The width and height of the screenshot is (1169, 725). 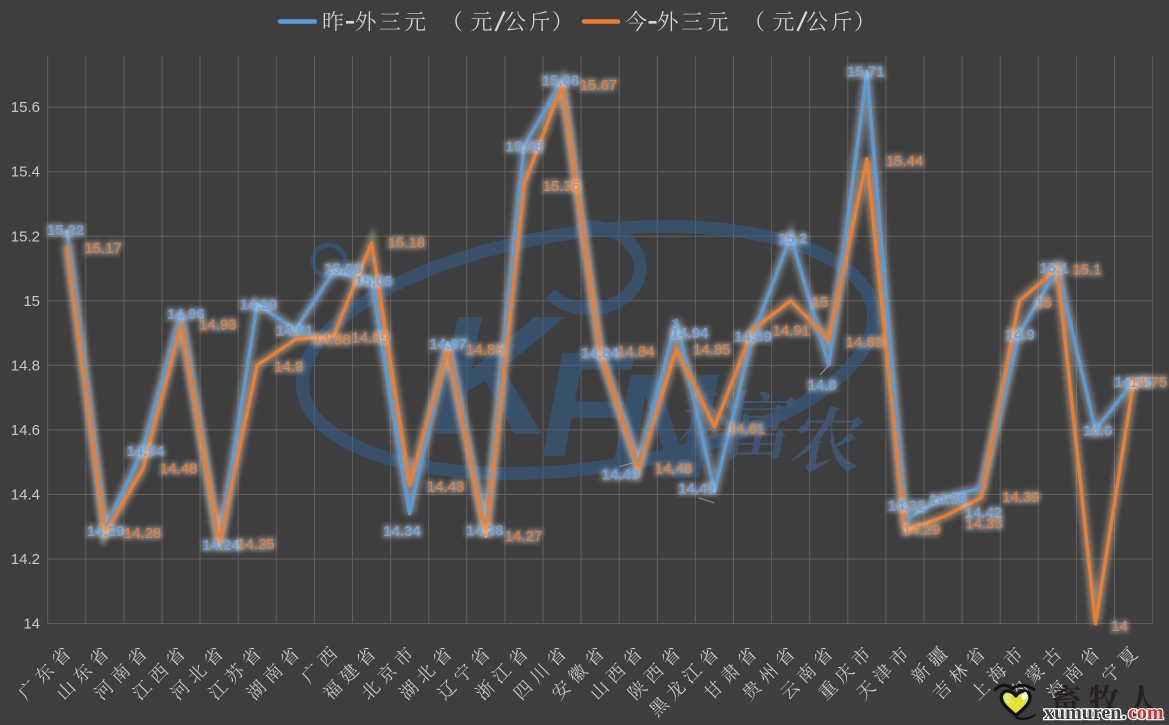 I want to click on svg-text: 15.67, so click(x=599, y=85).